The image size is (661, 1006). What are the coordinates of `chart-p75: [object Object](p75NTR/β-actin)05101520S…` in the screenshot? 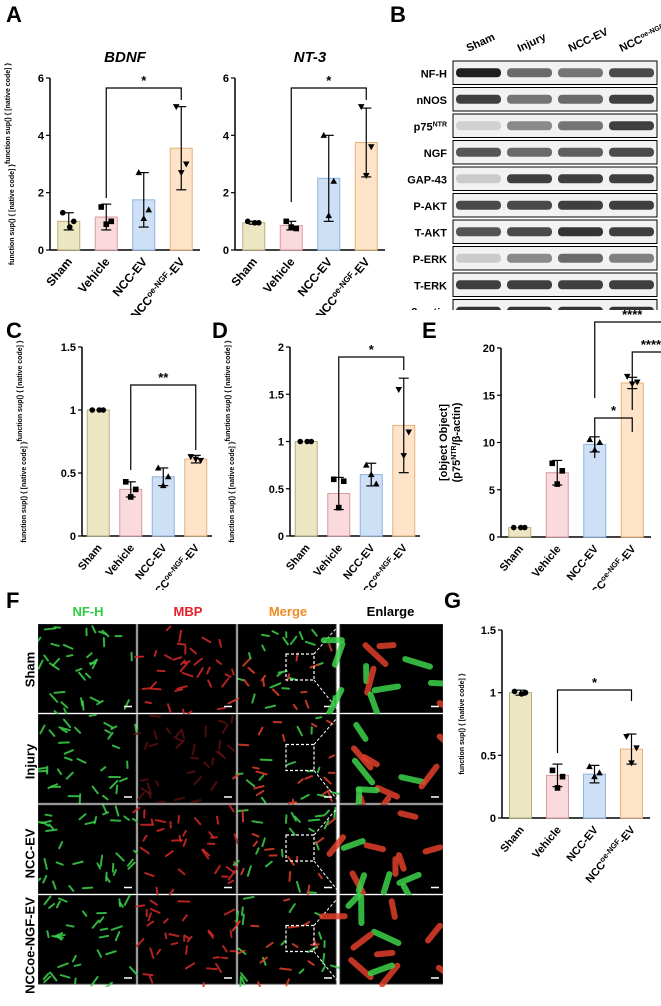 It's located at (543, 450).